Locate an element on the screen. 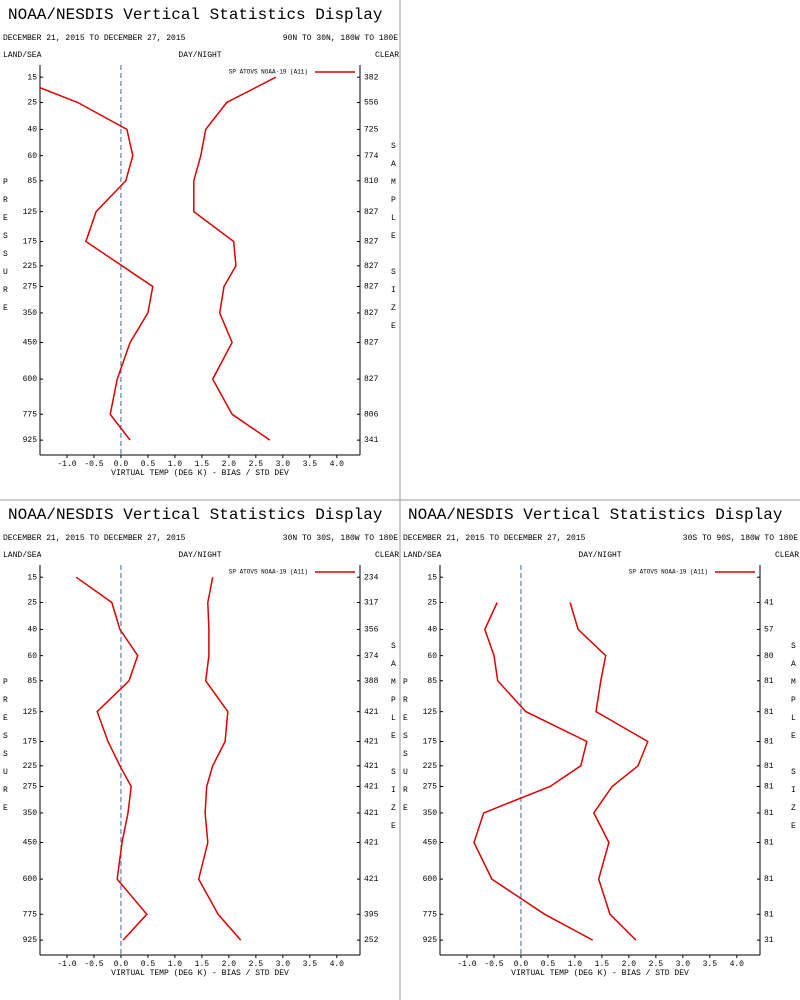  sample-size-label: 382 is located at coordinates (371, 77).